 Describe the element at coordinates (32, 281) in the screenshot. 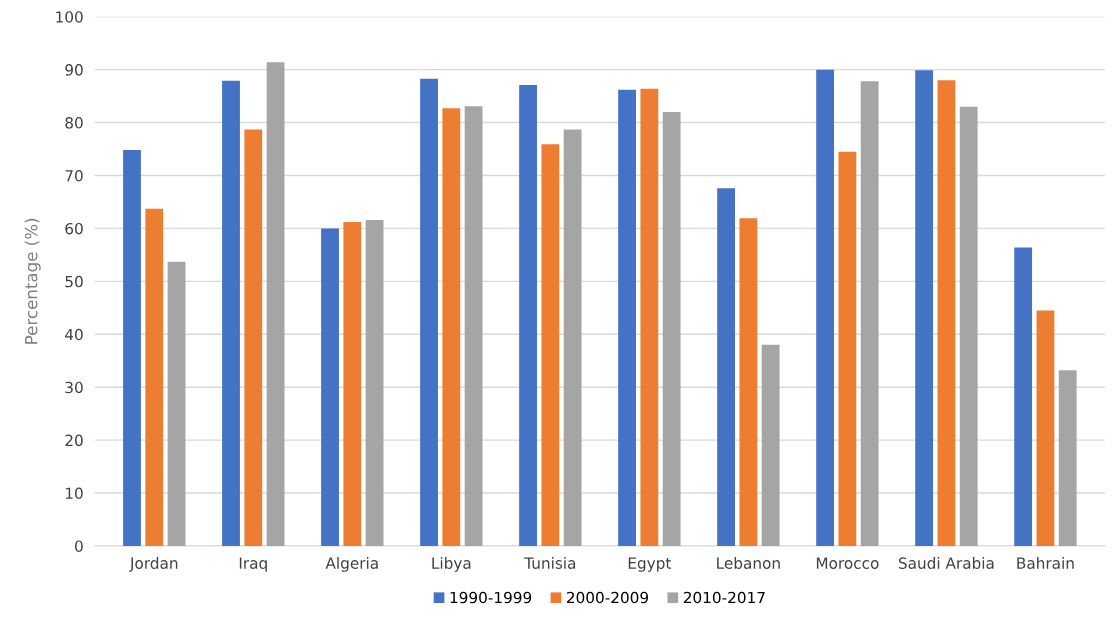

I see `y-axis-title: Percentage (%)` at that location.